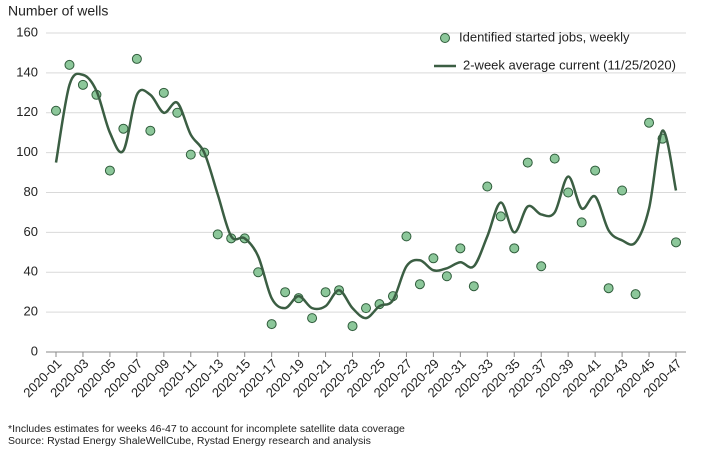 Image resolution: width=725 pixels, height=452 pixels. What do you see at coordinates (31, 191) in the screenshot?
I see `y-tick-label: 80` at bounding box center [31, 191].